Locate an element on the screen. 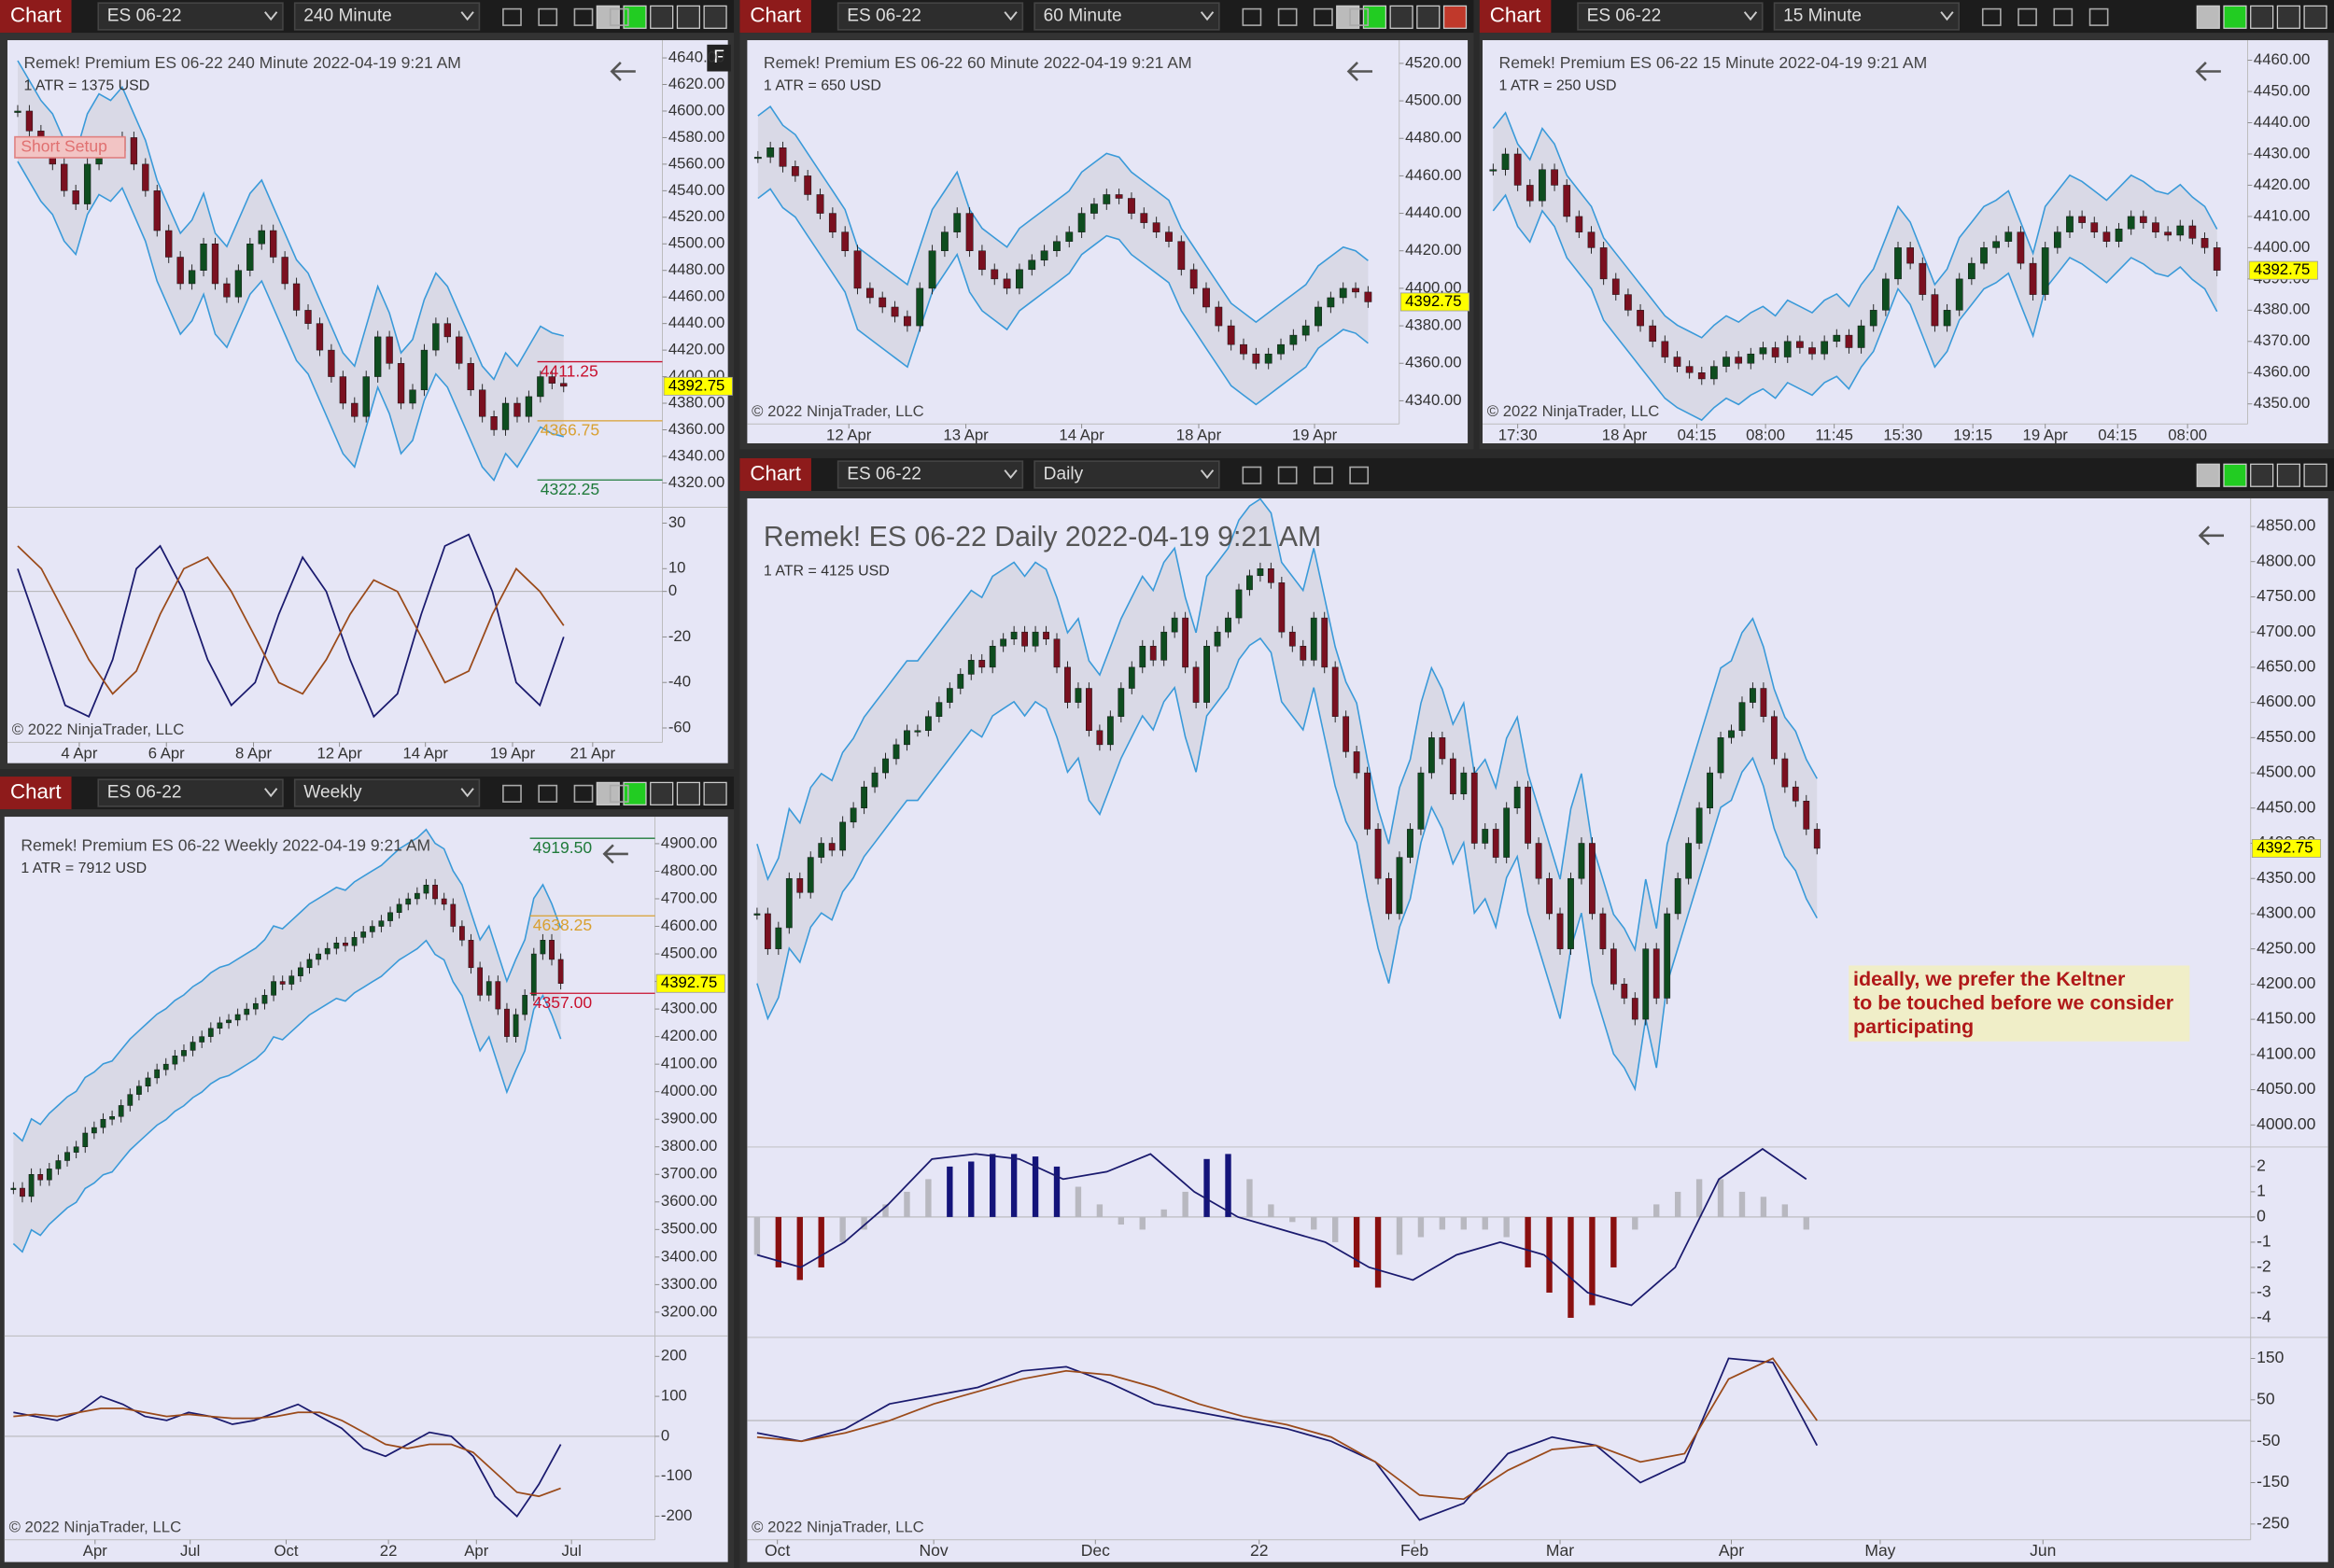 This screenshot has width=2334, height=1568. atr-label: 1 ATR = 7912 USD is located at coordinates (84, 868).